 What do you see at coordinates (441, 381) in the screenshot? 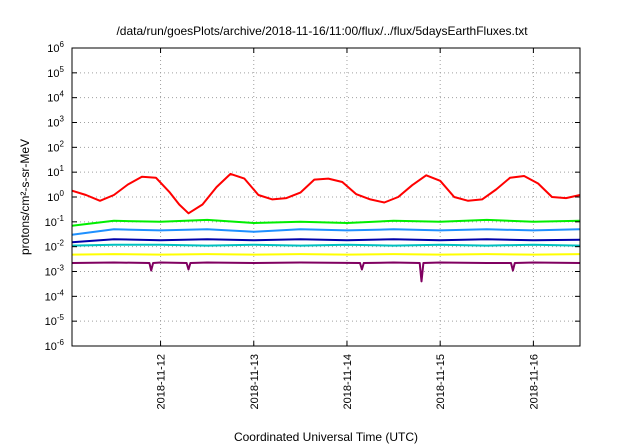
I see `x-tick-label: 2018-11-15` at bounding box center [441, 381].